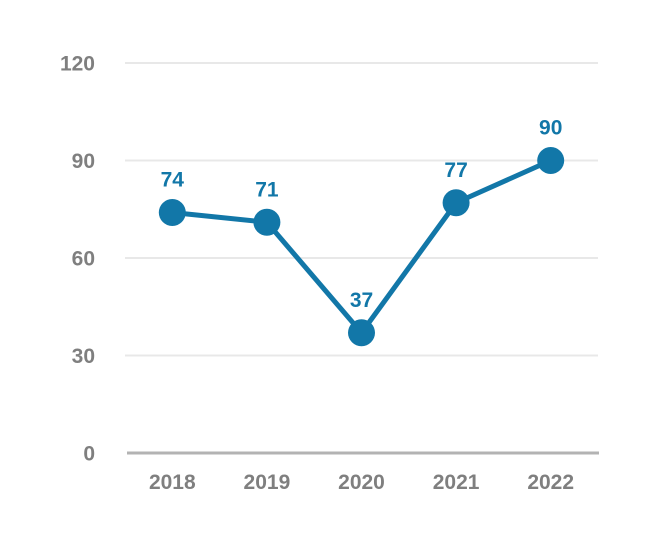 The width and height of the screenshot is (662, 560). Describe the element at coordinates (83, 259) in the screenshot. I see `y-tick-label: 60` at that location.